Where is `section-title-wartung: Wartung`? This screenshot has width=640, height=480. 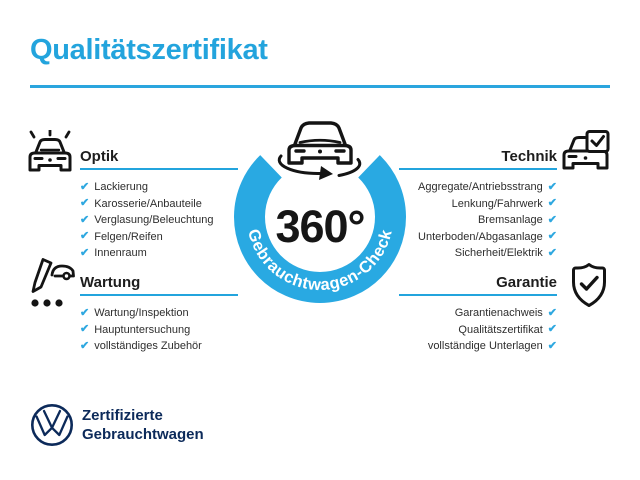 section-title-wartung: Wartung is located at coordinates (110, 282).